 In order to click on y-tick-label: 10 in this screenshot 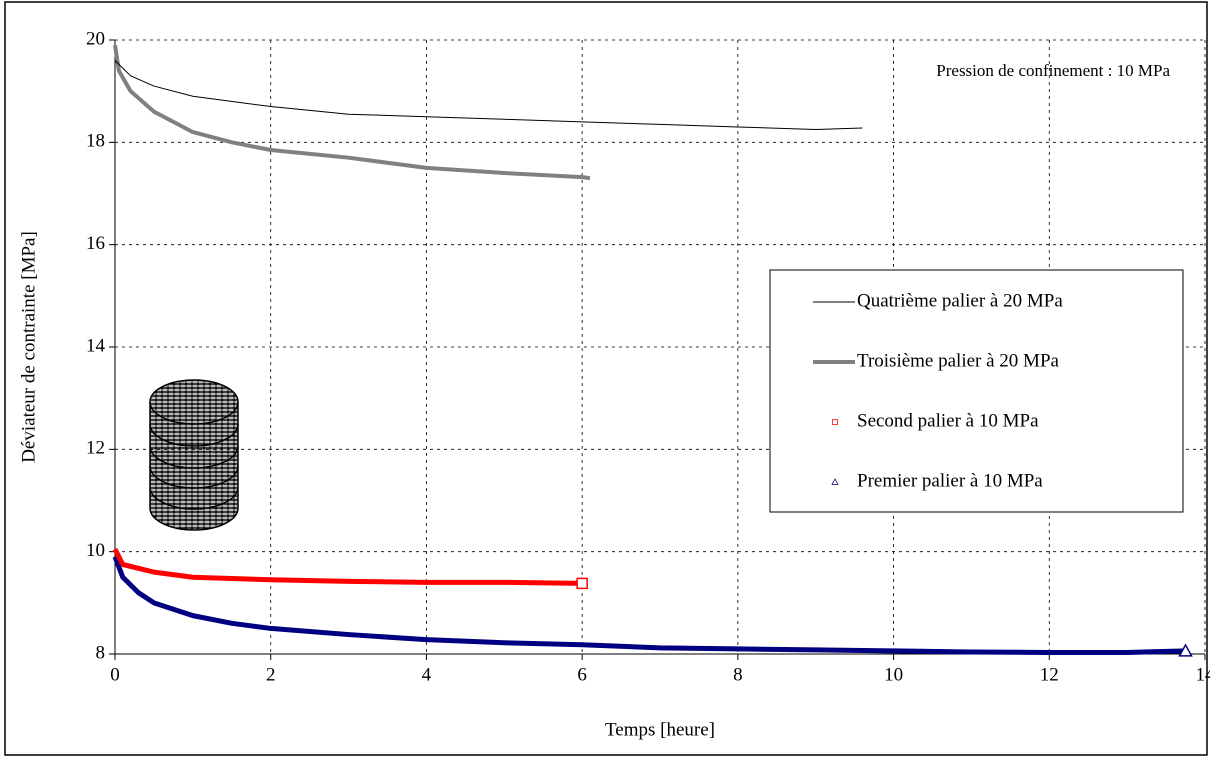, I will do `click(95, 550)`.